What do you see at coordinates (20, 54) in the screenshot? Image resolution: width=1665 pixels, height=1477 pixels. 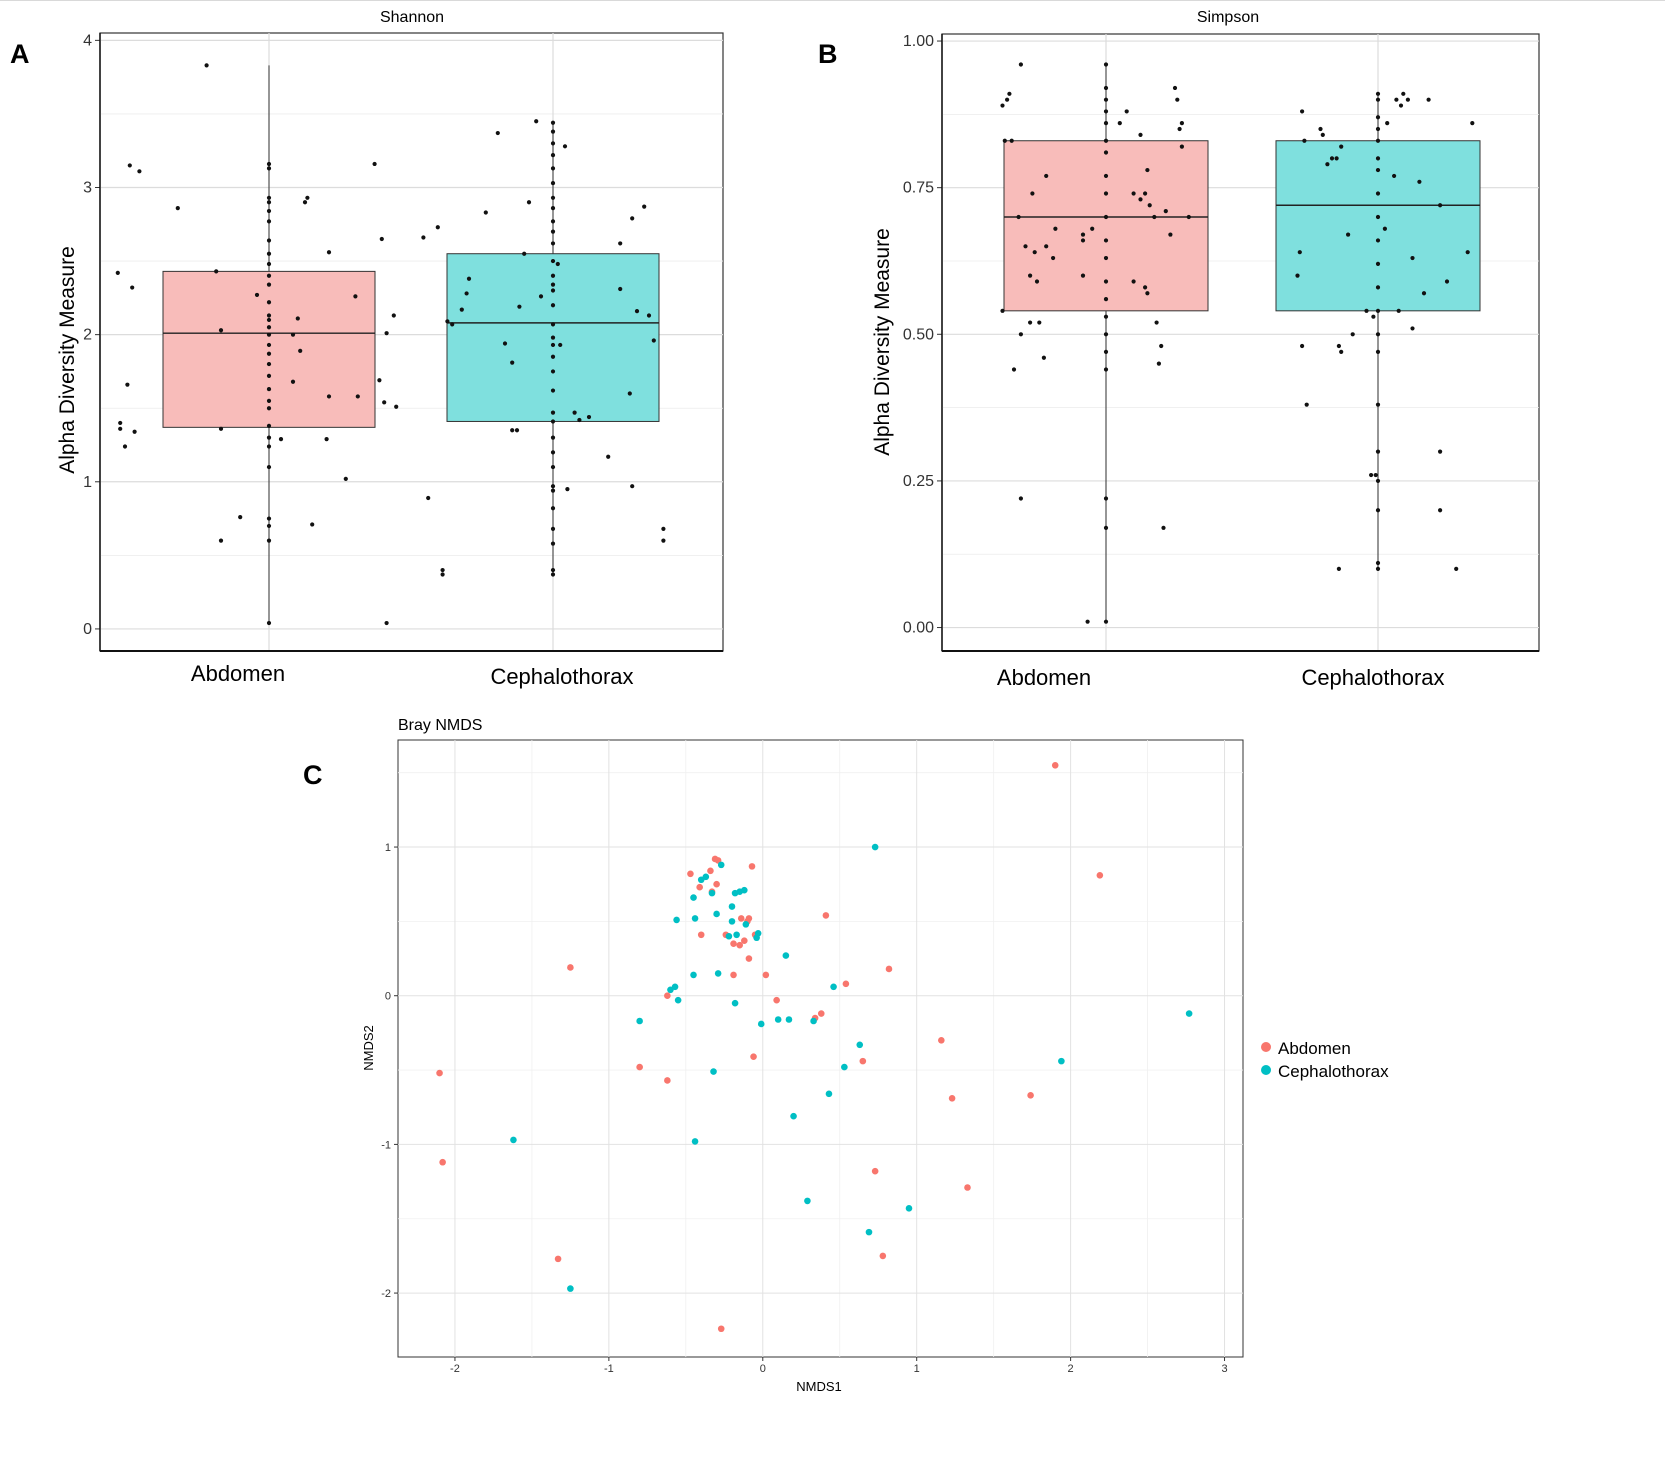 I see `panel-label-a: A` at bounding box center [20, 54].